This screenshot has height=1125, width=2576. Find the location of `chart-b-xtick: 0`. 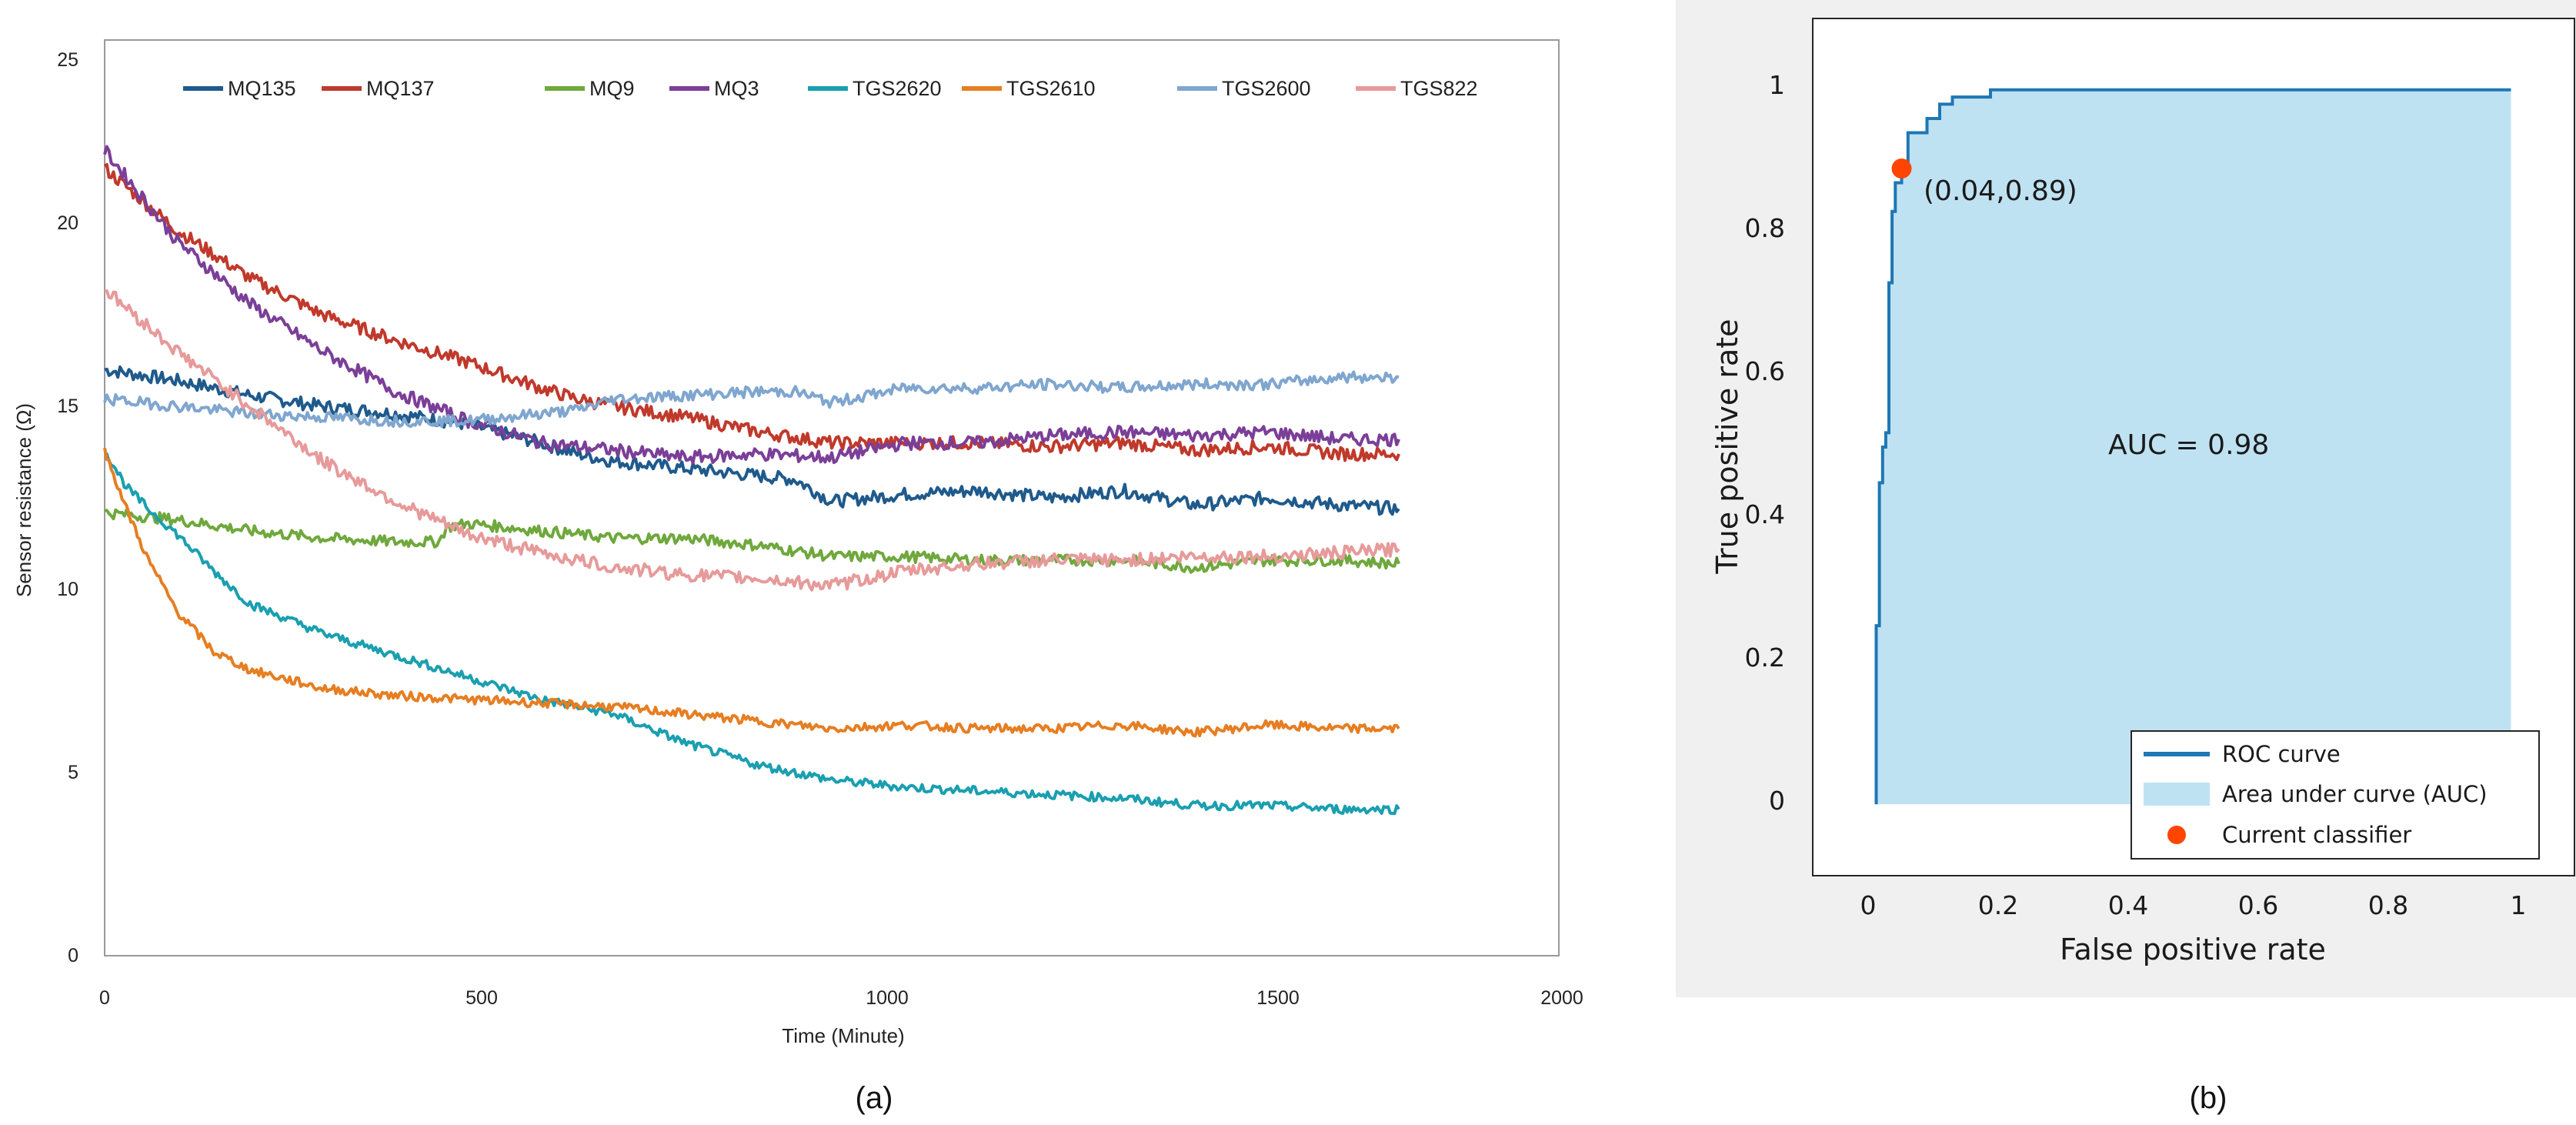

chart-b-xtick: 0 is located at coordinates (1869, 905).